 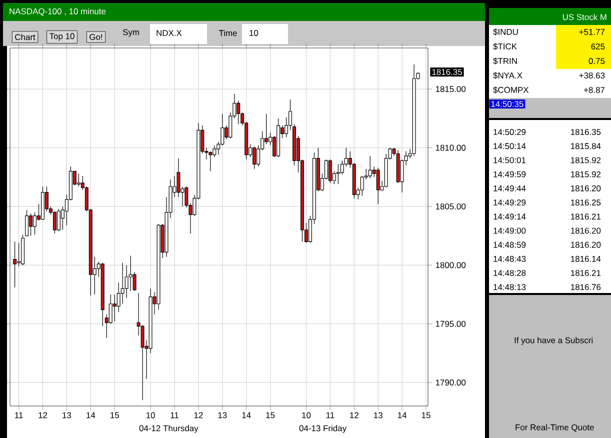 I want to click on text: Chart, so click(x=25, y=37).